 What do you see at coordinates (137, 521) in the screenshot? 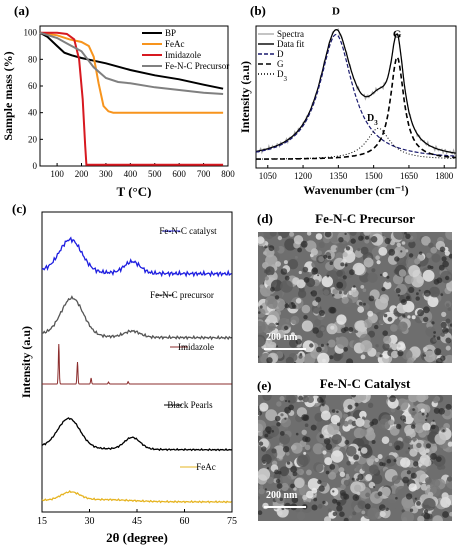
I see `x-tick-label-c: 45` at bounding box center [137, 521].